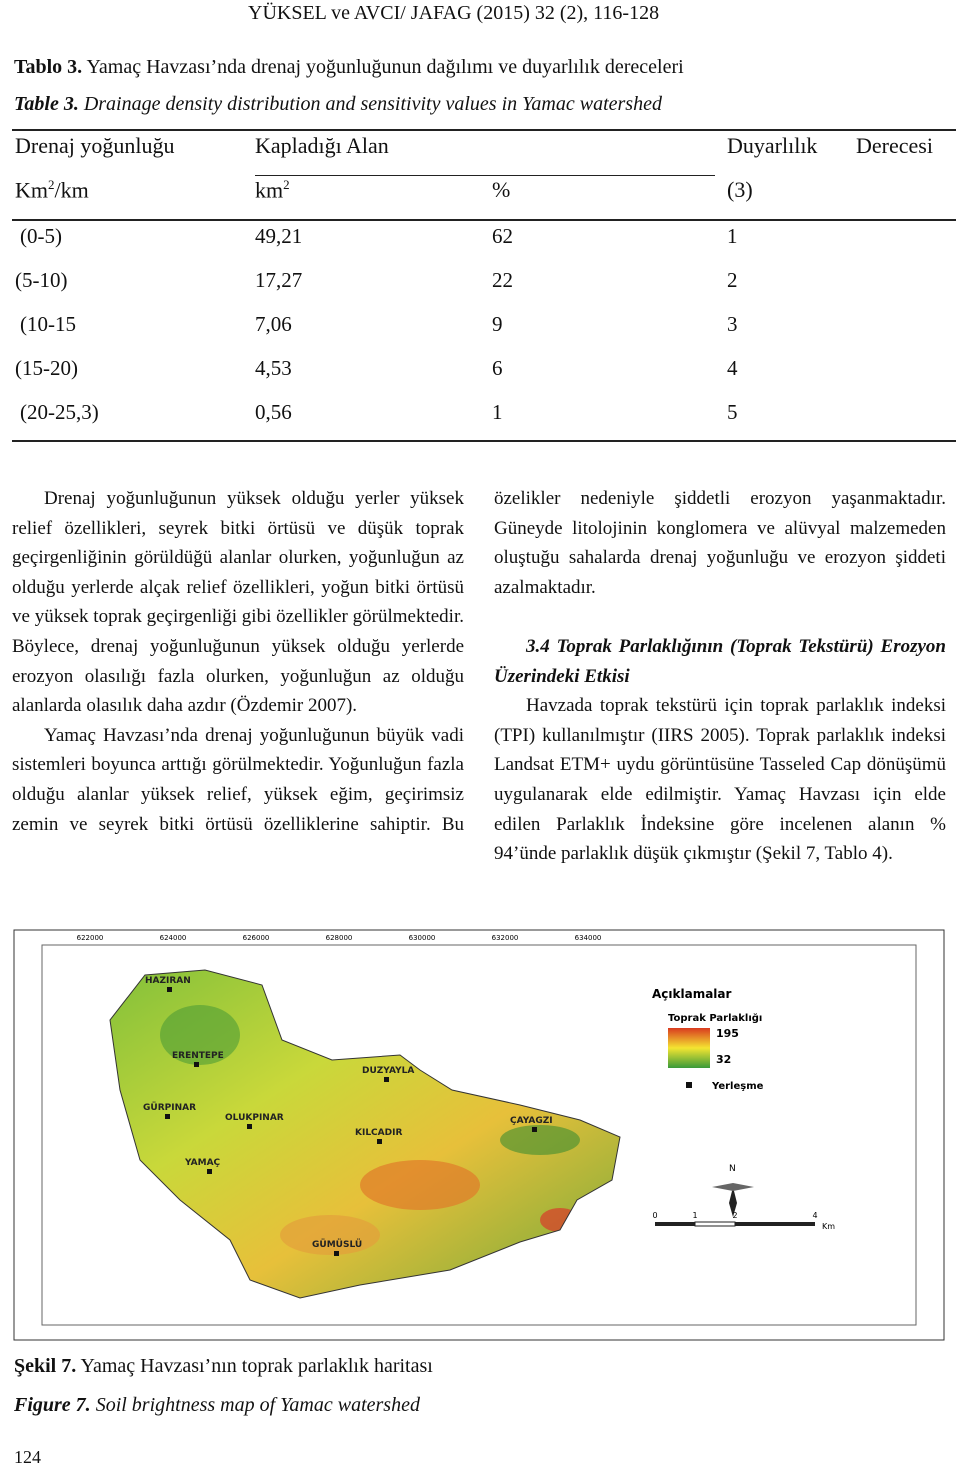  Describe the element at coordinates (254, 1118) in the screenshot. I see `settlement-label: OLUKPINAR` at that location.